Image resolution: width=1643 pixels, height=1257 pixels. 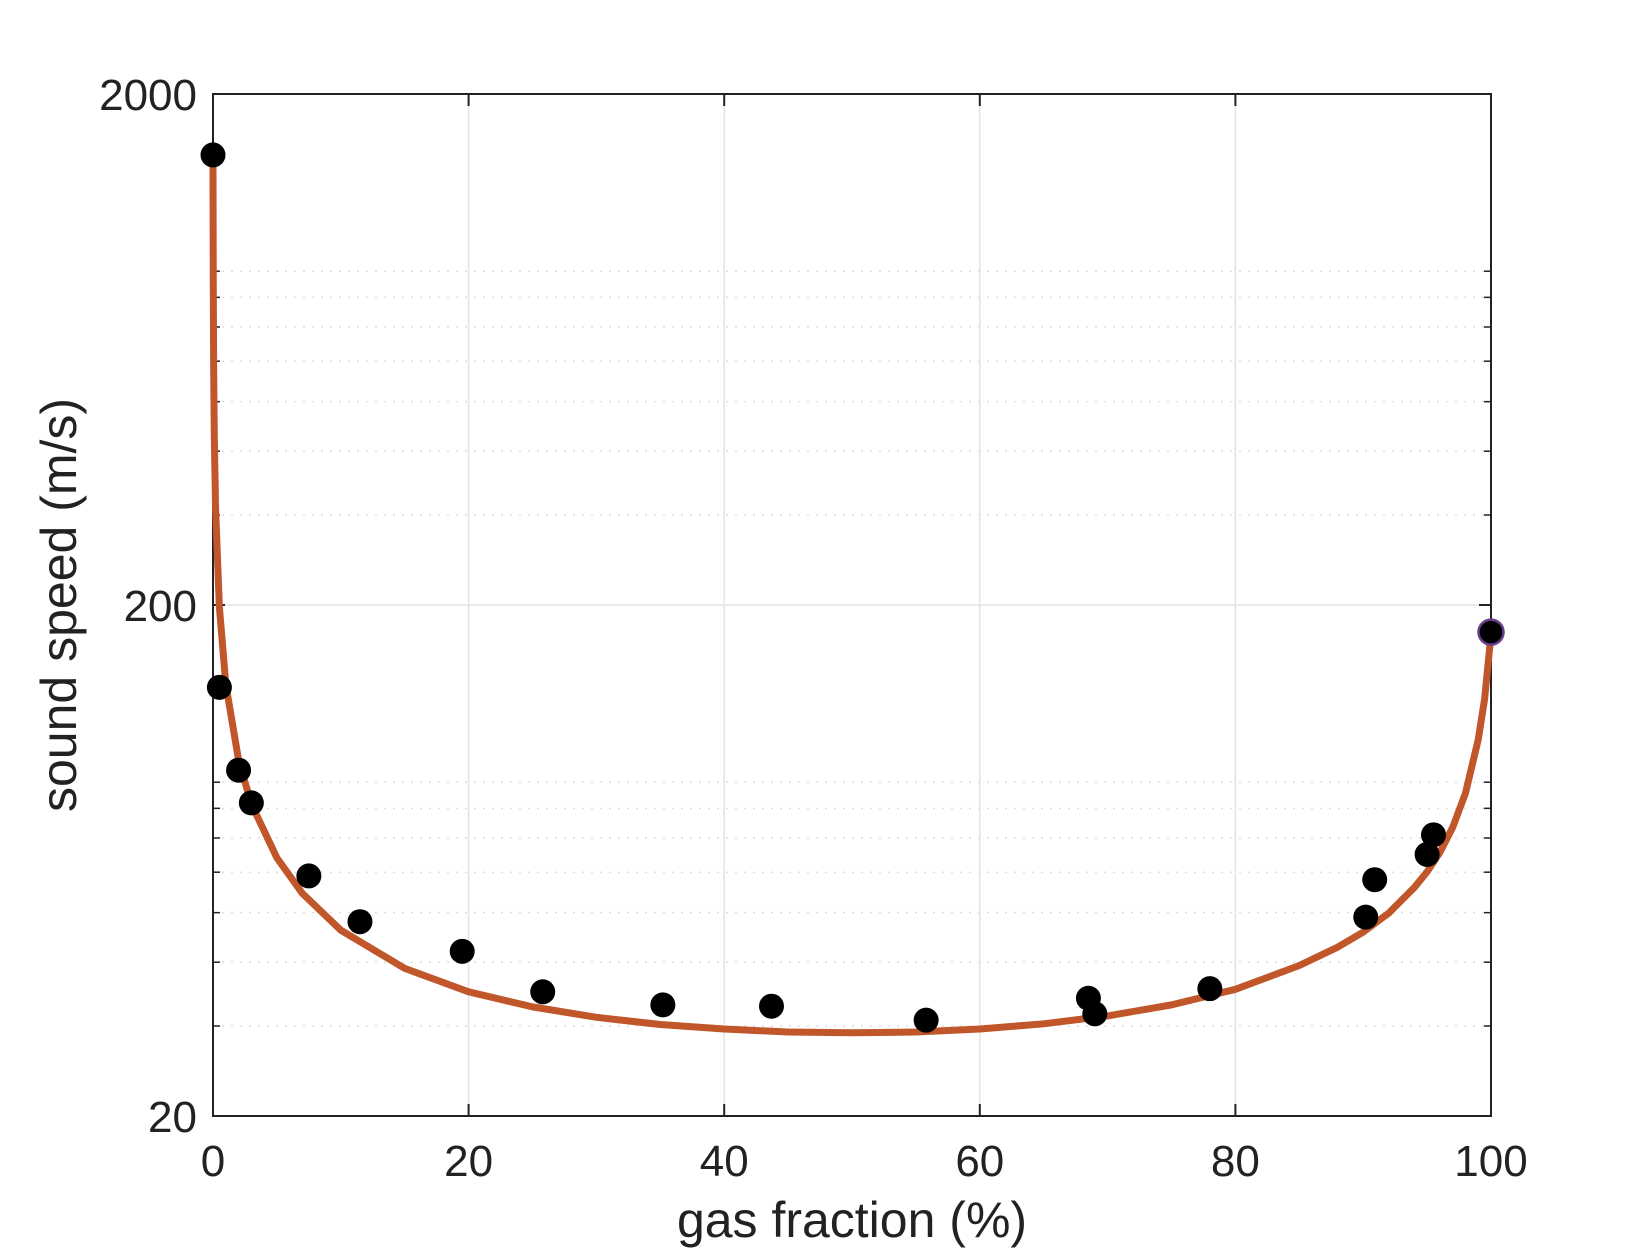 I want to click on x-tick-label: 0, so click(x=213, y=1161).